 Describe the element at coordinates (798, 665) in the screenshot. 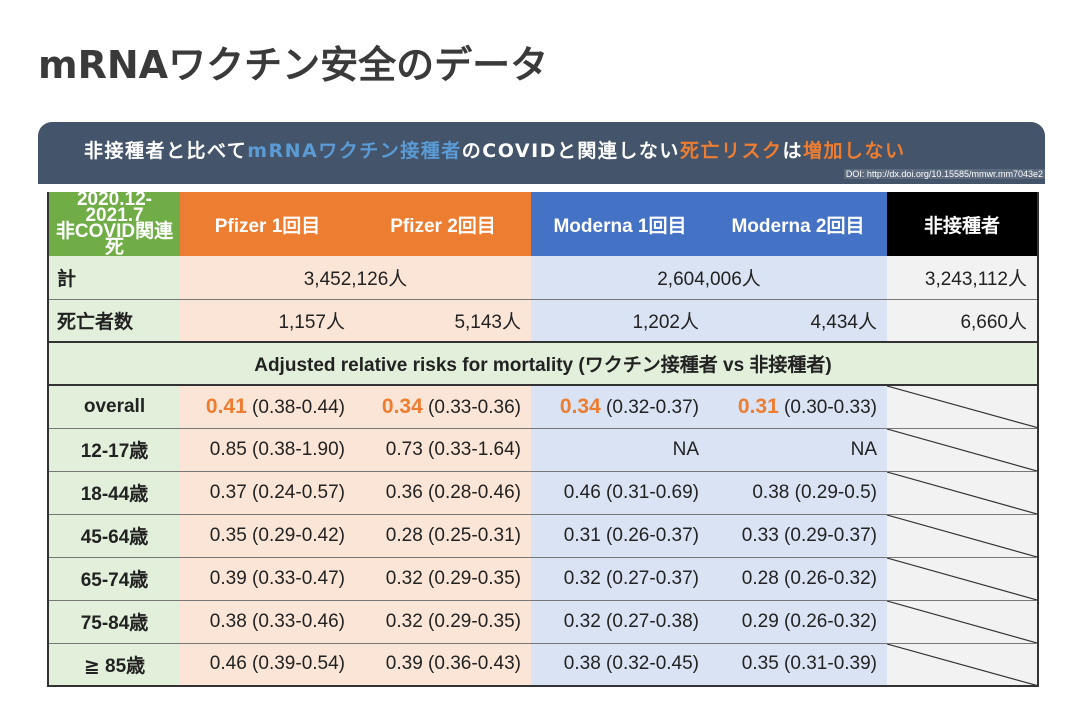

I see `value-moderna-2: 0.35 (0.31-0.39)` at that location.